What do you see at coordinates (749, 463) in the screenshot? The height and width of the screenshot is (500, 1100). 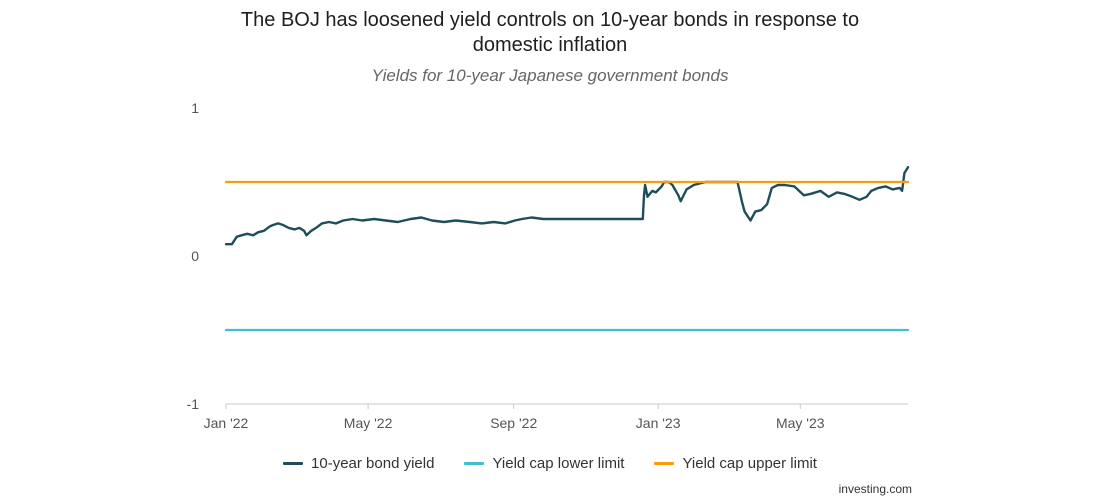 I see `legend-label: Yield cap upper limit` at bounding box center [749, 463].